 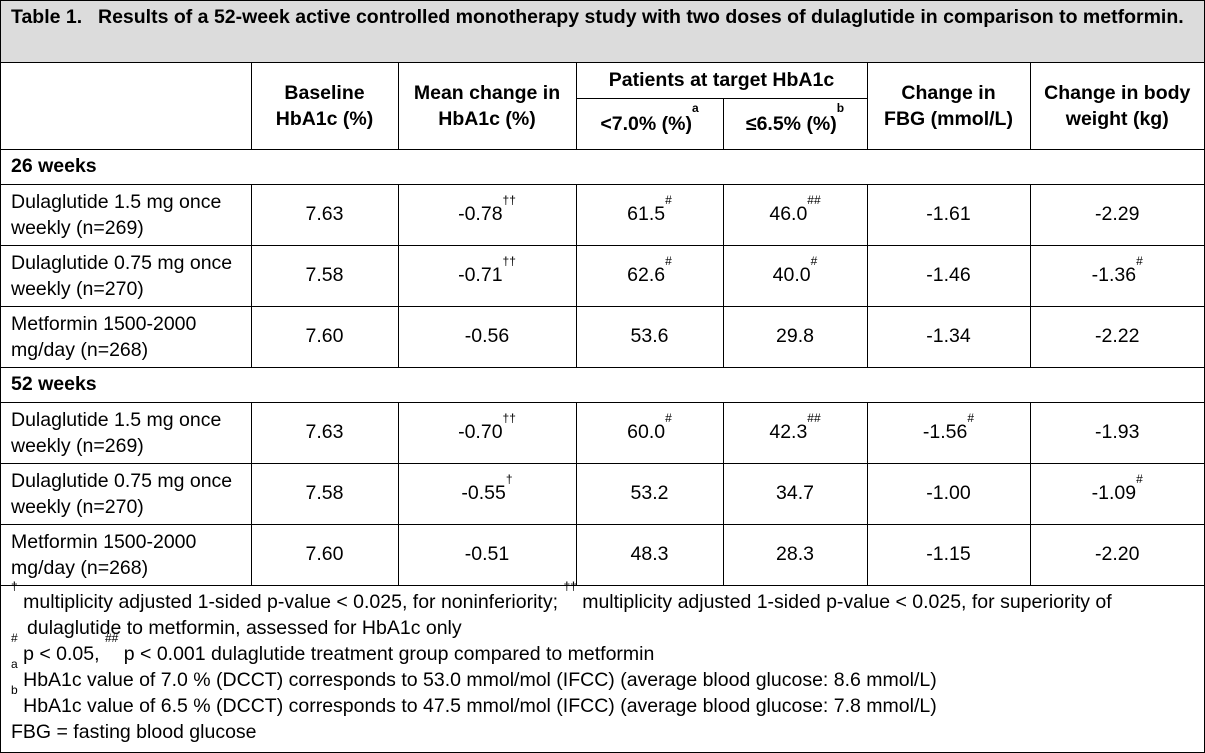 What do you see at coordinates (649, 336) in the screenshot?
I see `target-7-cell: 53.6` at bounding box center [649, 336].